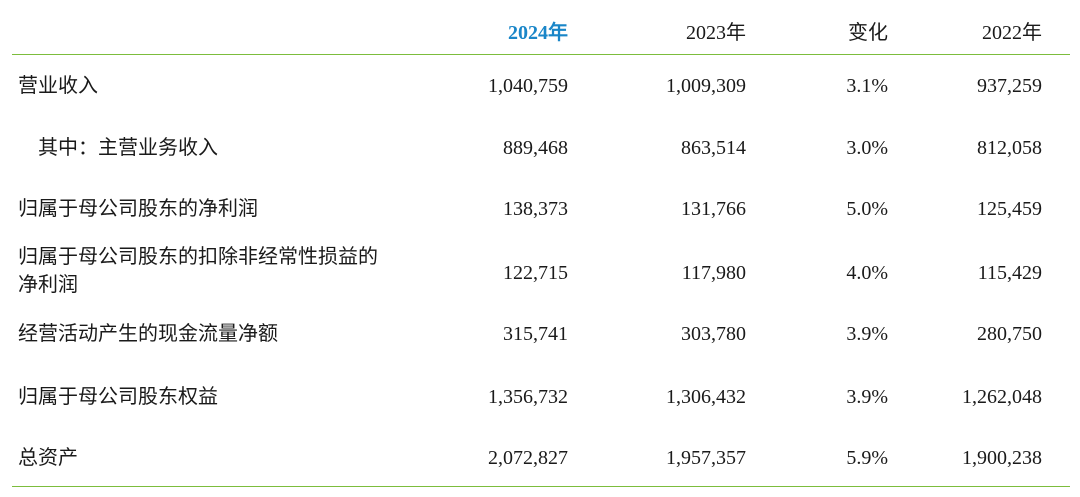 The height and width of the screenshot is (497, 1080). I want to click on row-label: 归属于母公司股东的净利润, so click(138, 209).